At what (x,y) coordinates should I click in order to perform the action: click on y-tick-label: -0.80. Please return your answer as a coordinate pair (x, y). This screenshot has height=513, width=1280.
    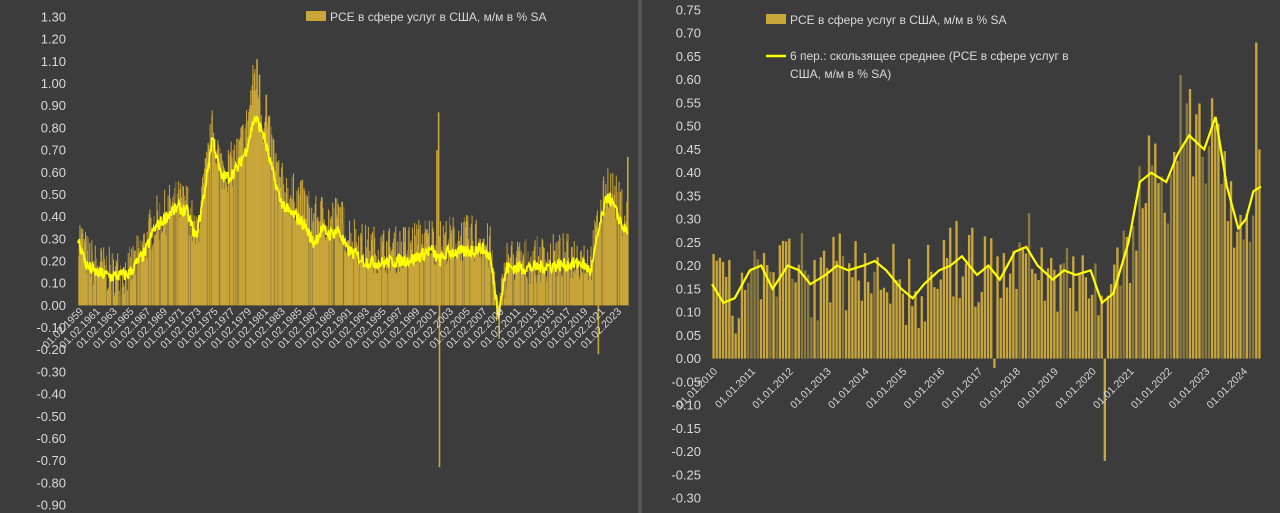
    Looking at the image, I should click on (51, 482).